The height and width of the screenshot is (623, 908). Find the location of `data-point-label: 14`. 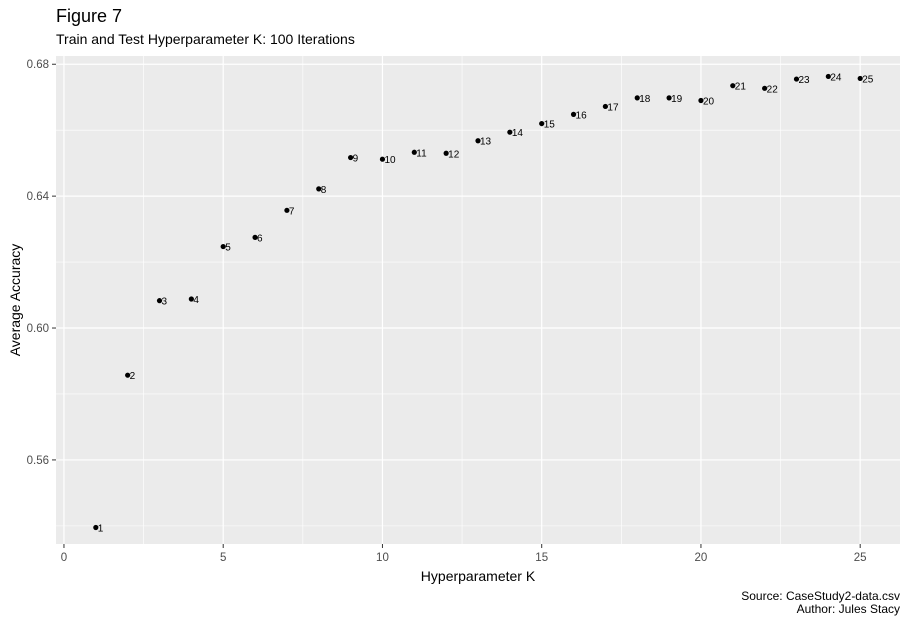

data-point-label: 14 is located at coordinates (518, 133).